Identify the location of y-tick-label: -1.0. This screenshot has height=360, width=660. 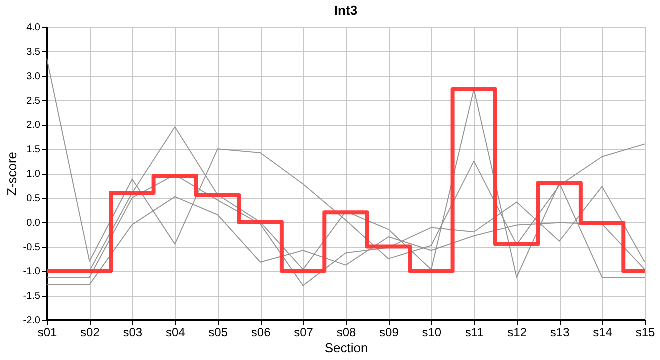
(32, 272).